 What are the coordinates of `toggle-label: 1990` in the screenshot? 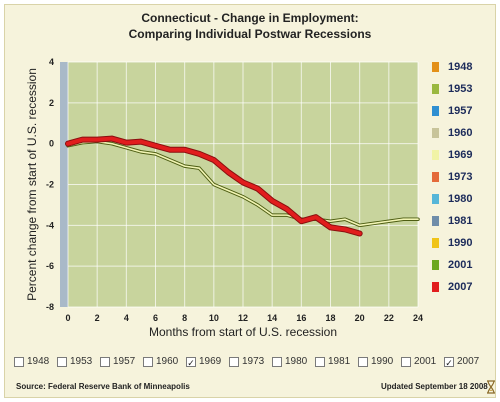 It's located at (382, 361).